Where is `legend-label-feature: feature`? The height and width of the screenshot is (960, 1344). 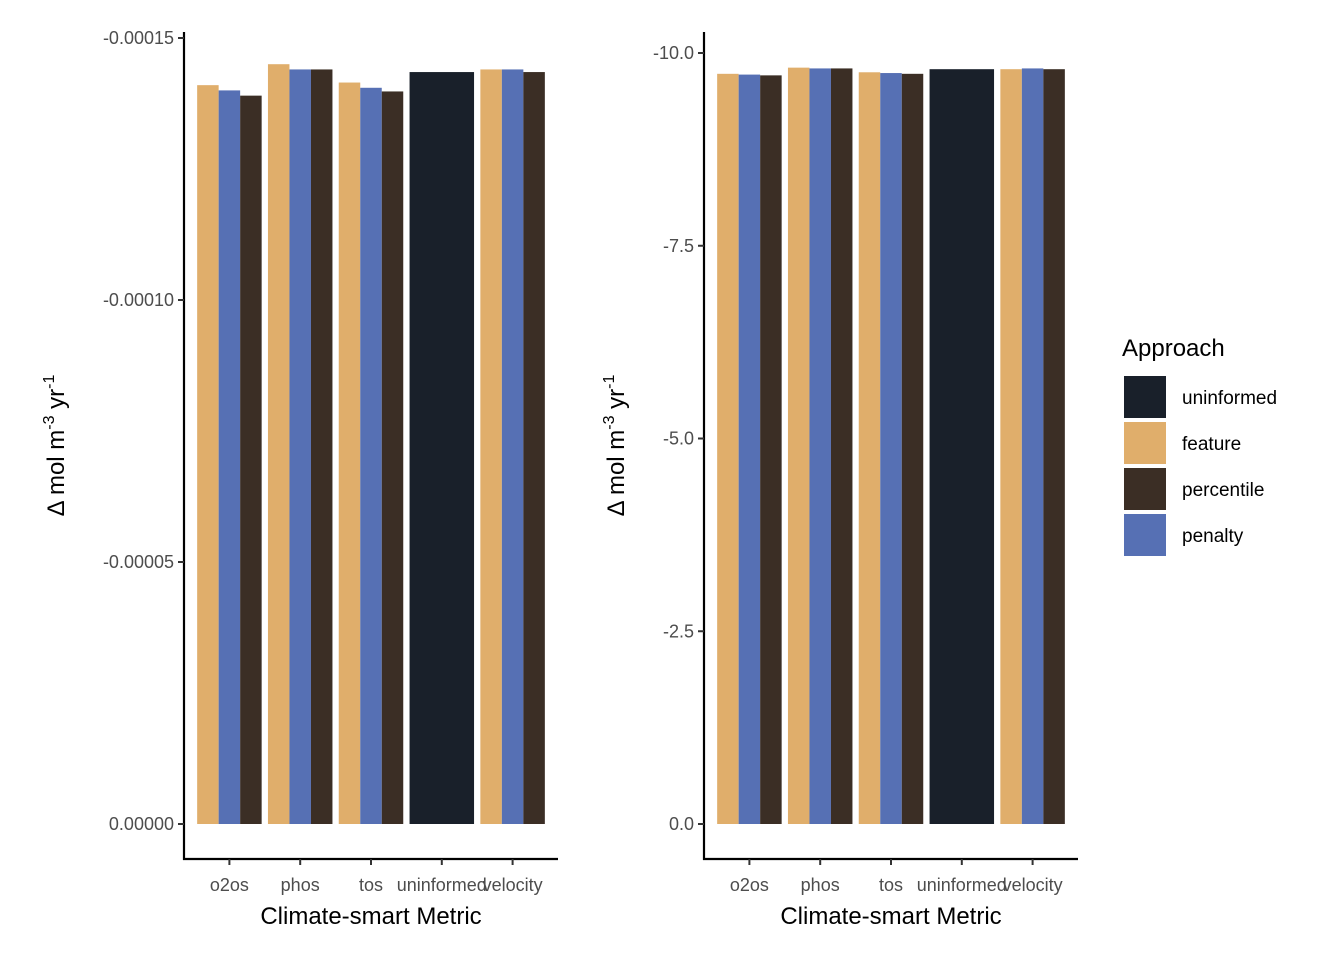 legend-label-feature: feature is located at coordinates (1211, 444).